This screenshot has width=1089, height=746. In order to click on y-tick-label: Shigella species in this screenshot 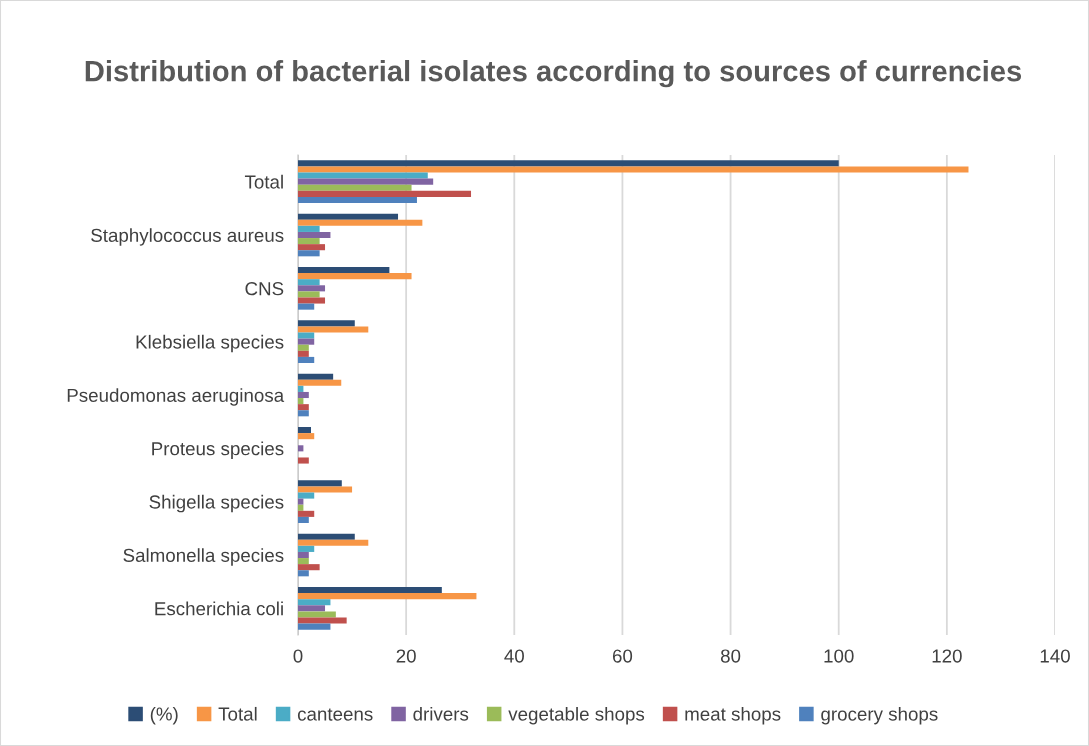, I will do `click(216, 503)`.